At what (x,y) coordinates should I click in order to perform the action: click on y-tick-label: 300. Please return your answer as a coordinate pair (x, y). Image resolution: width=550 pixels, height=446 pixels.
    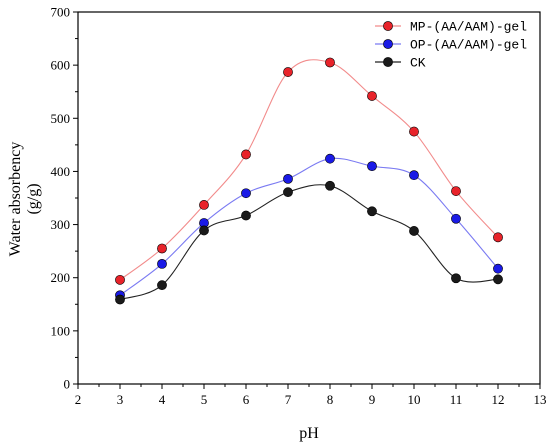
    Looking at the image, I should click on (61, 224).